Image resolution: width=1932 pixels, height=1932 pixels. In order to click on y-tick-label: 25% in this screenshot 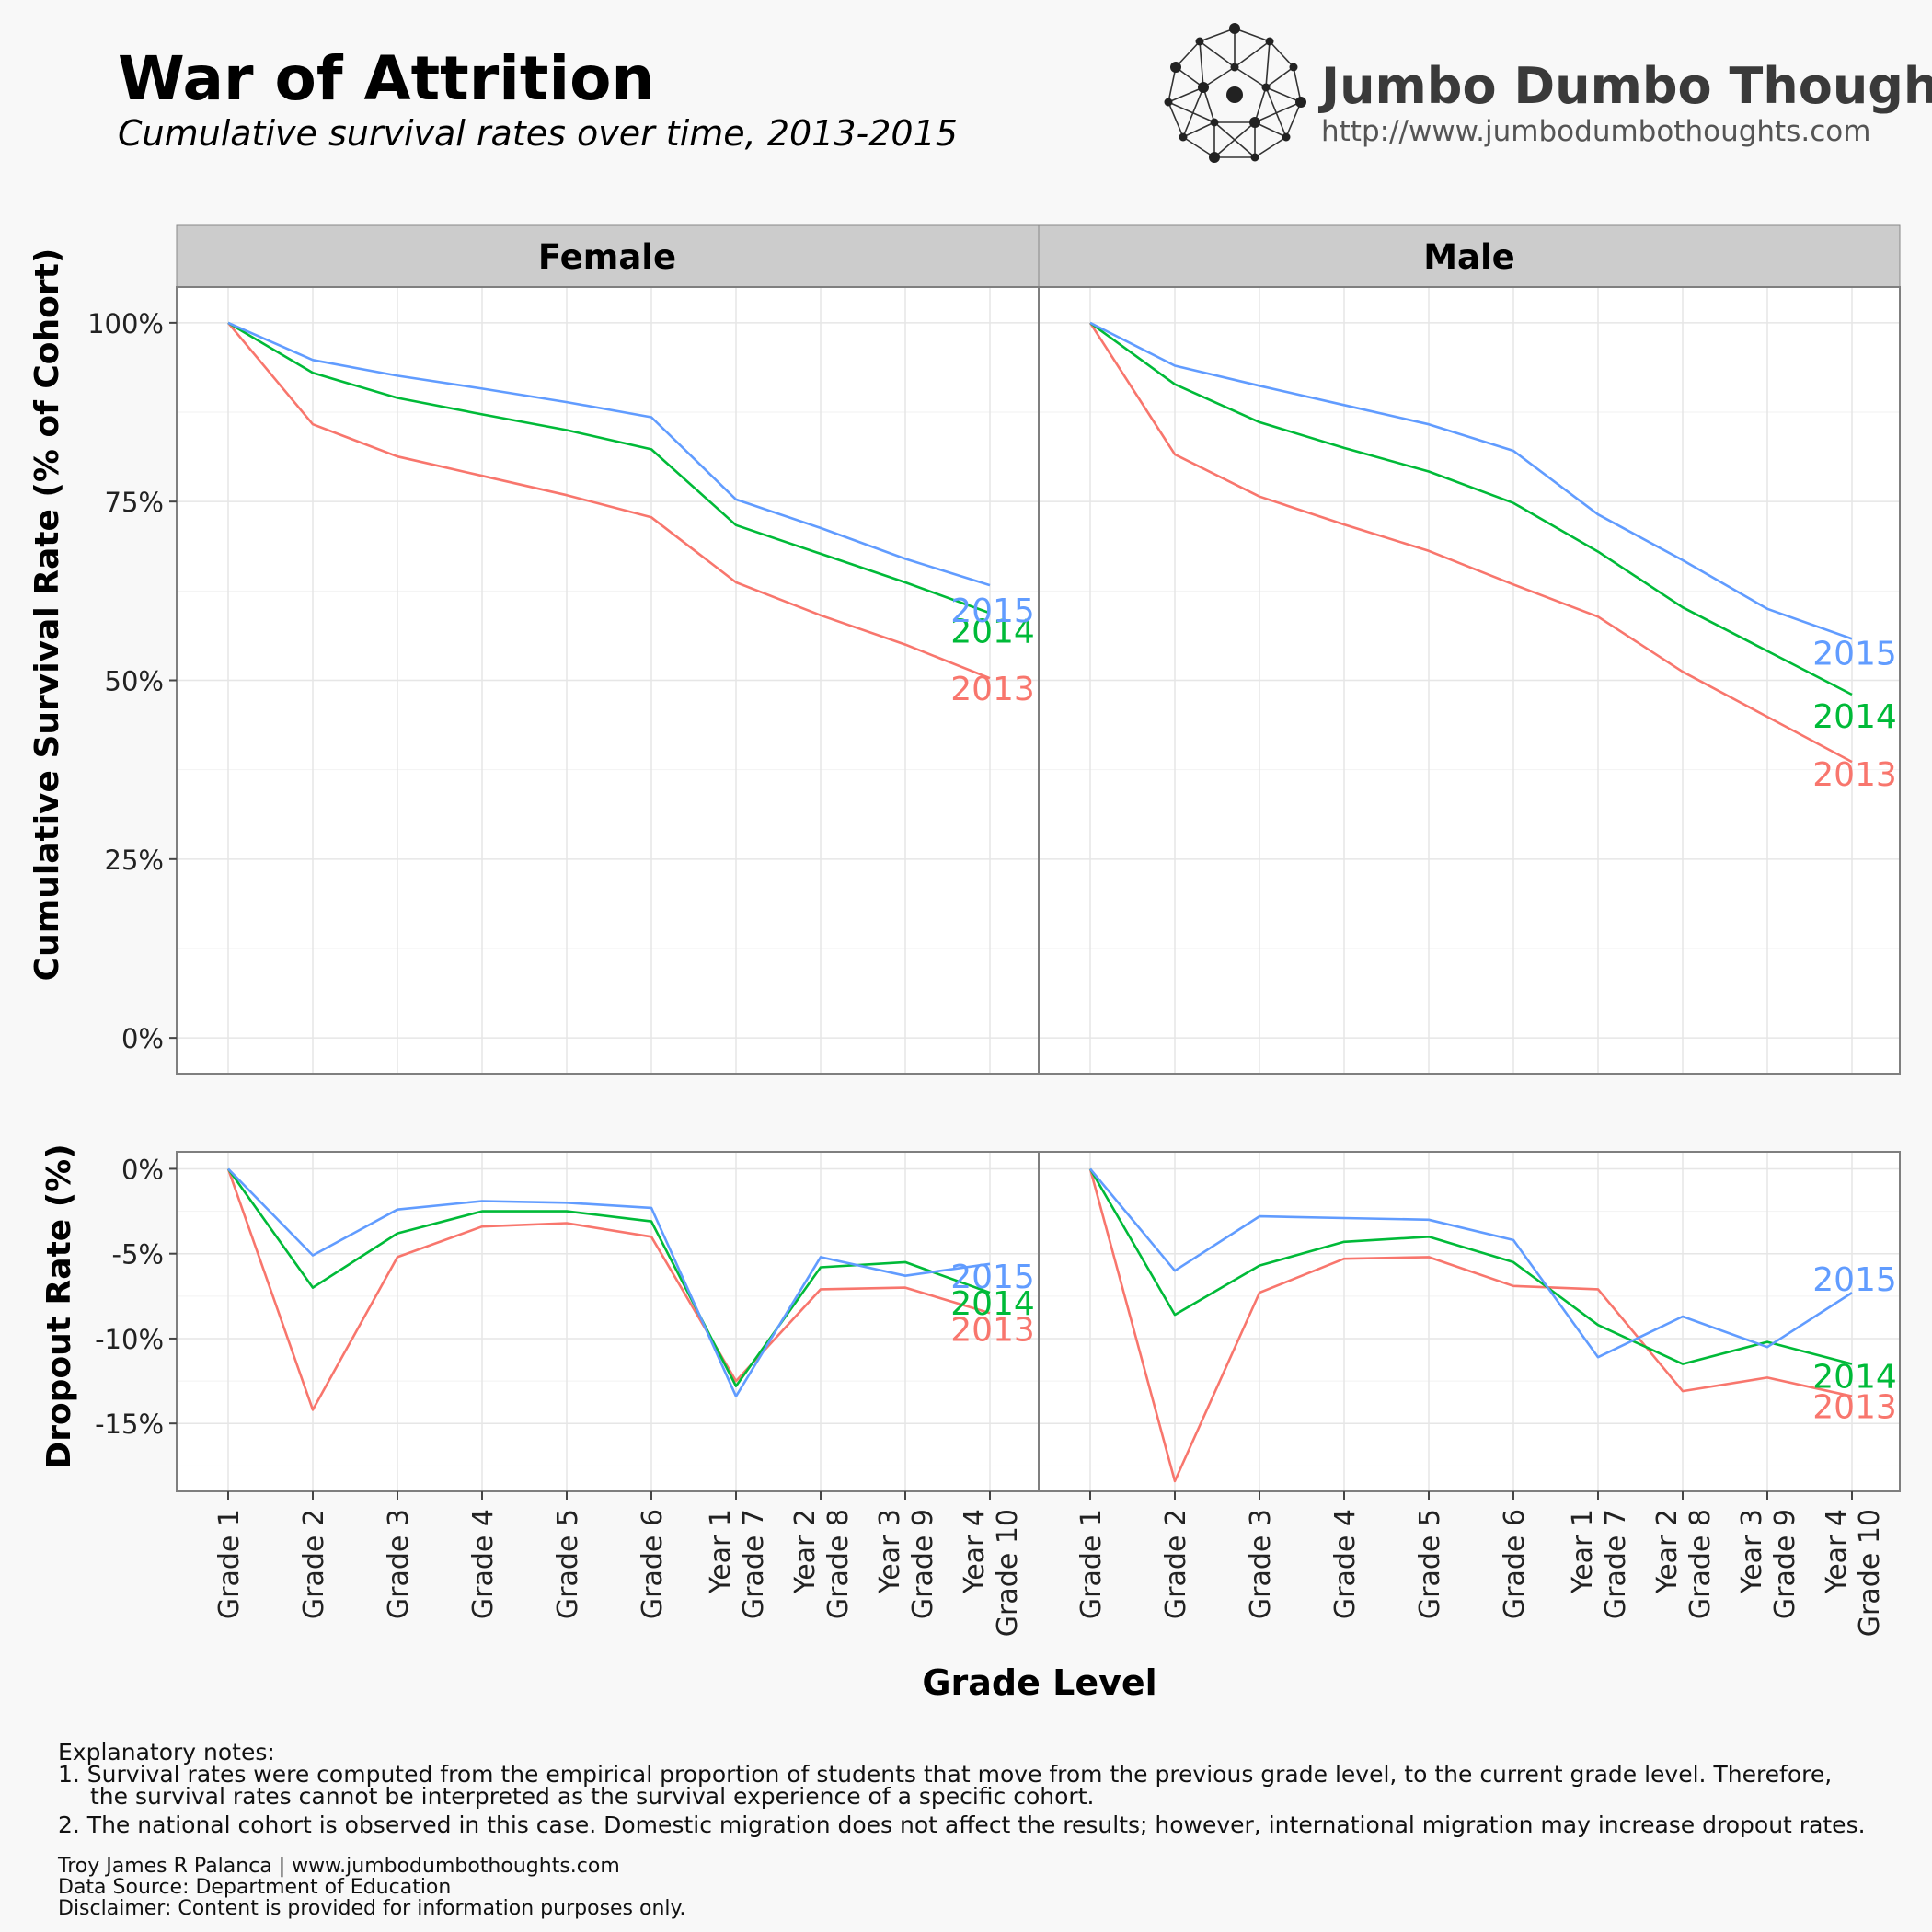, I will do `click(134, 860)`.